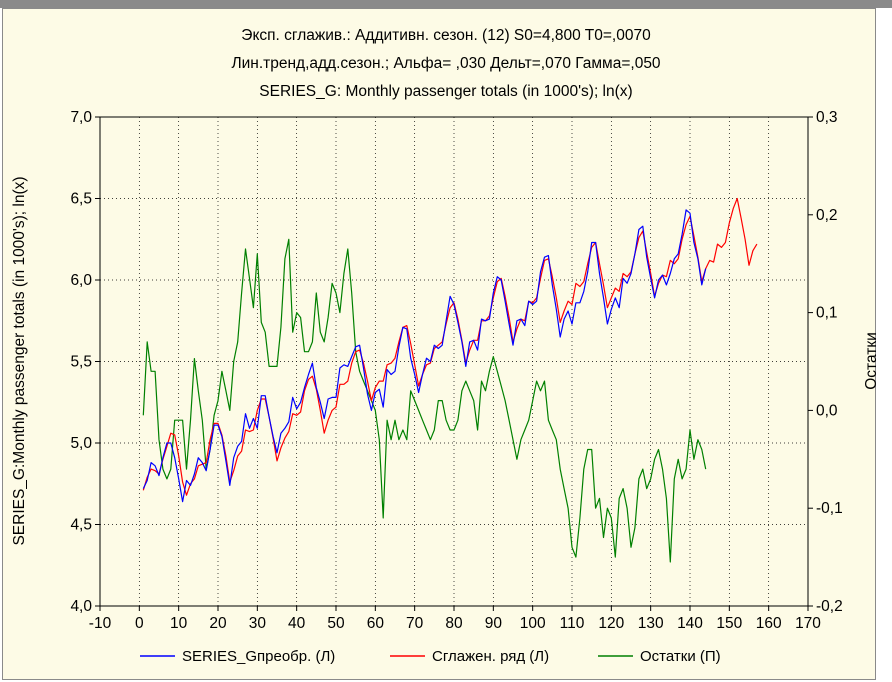 This screenshot has height=682, width=892. Describe the element at coordinates (81, 117) in the screenshot. I see `y-tick-label: 7,0` at that location.